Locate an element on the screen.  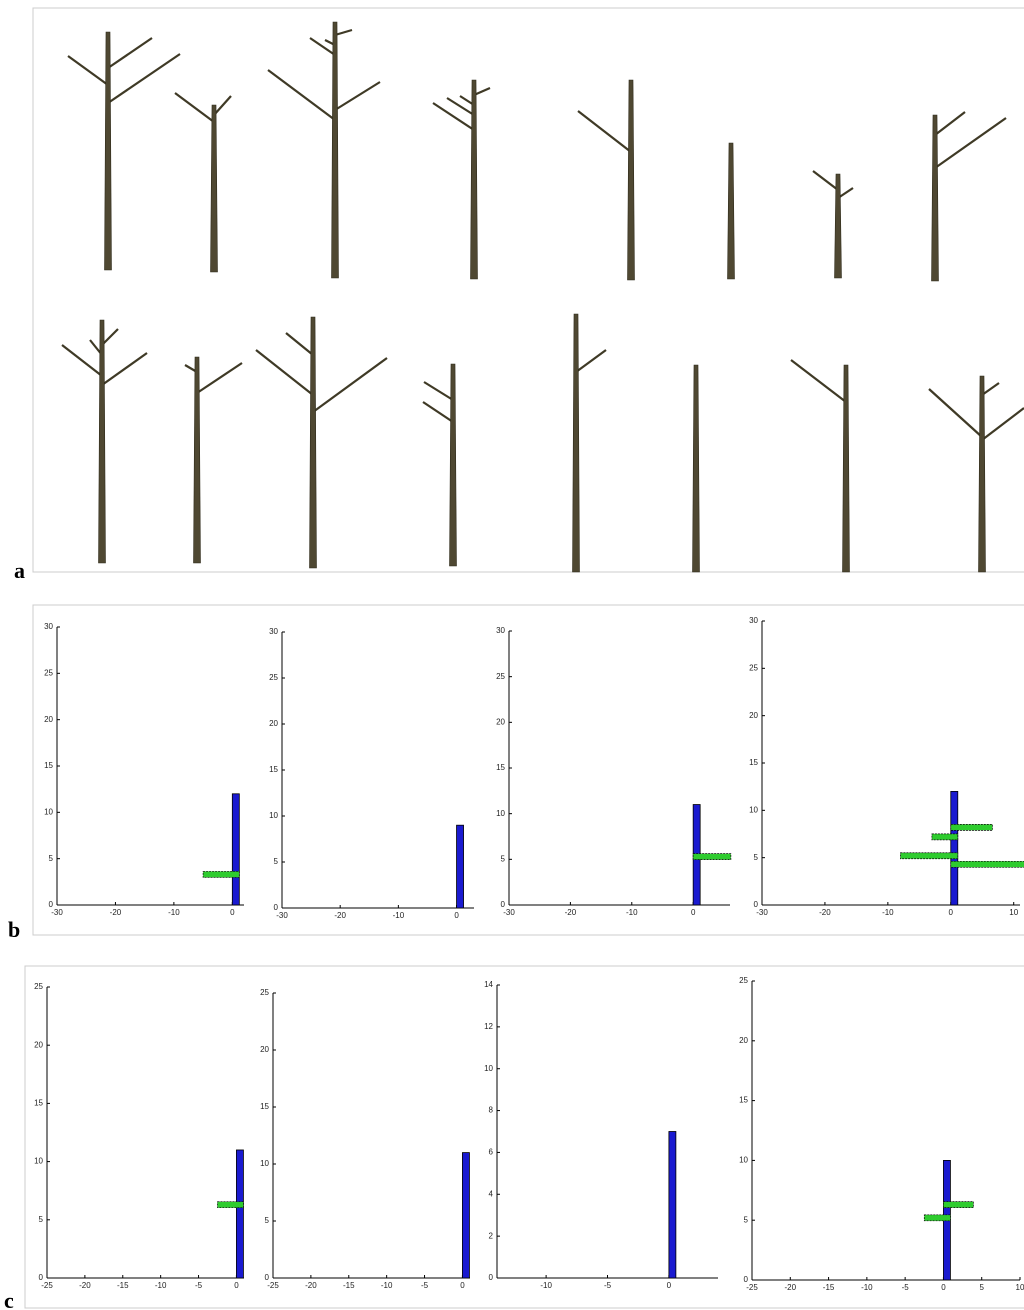
panel-label: a is located at coordinates (19, 570).